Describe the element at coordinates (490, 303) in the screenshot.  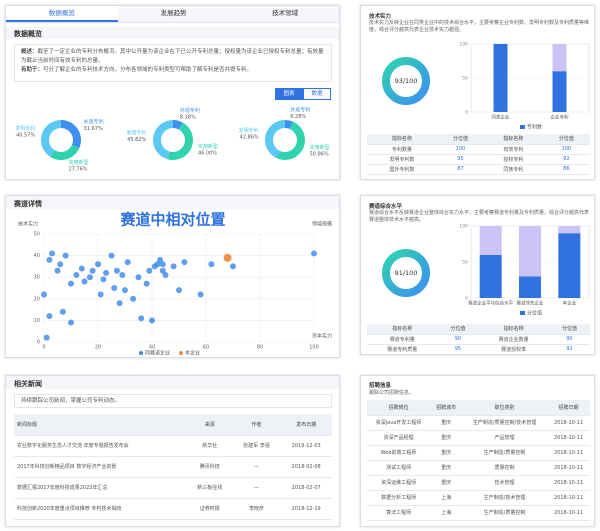
I see `x-tick-label: 赛道企业平均综合水平` at that location.